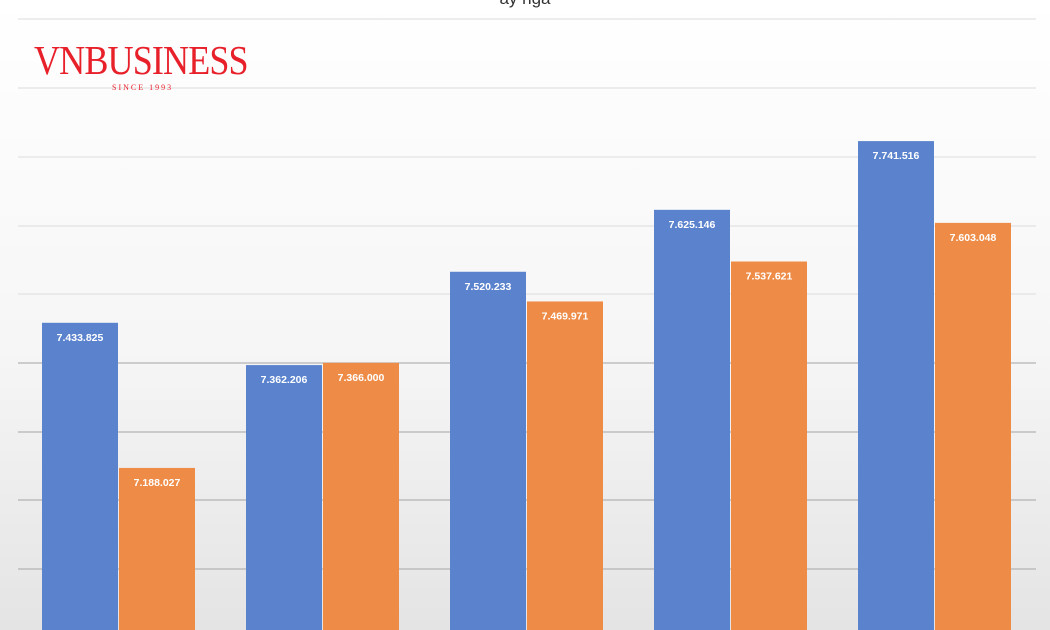  I want to click on bar-value-label: 7.603.048, so click(973, 238).